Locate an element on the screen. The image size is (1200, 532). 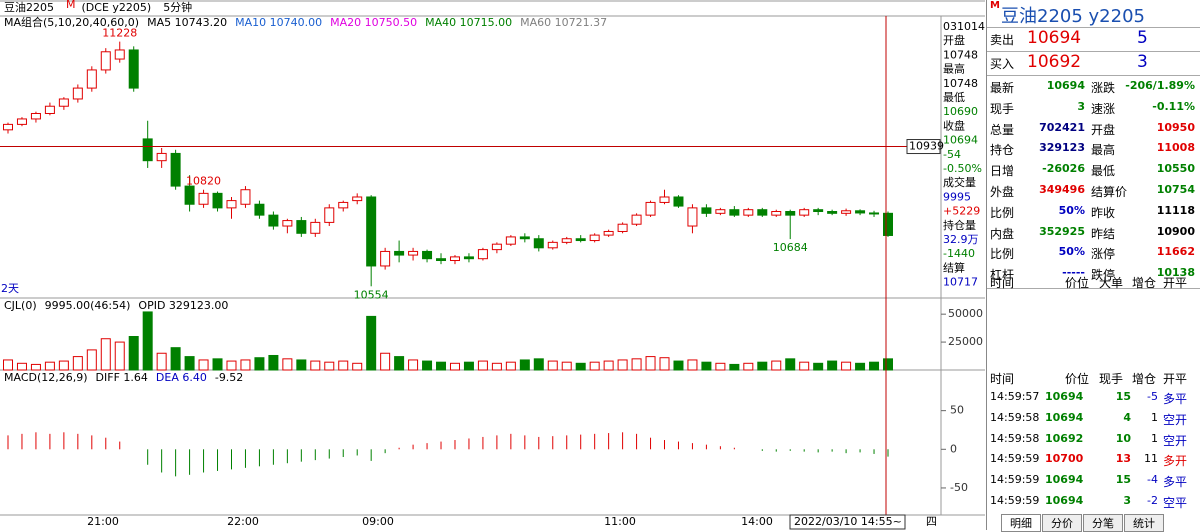
ma-legend: MA5 10743.20 is located at coordinates (187, 22).